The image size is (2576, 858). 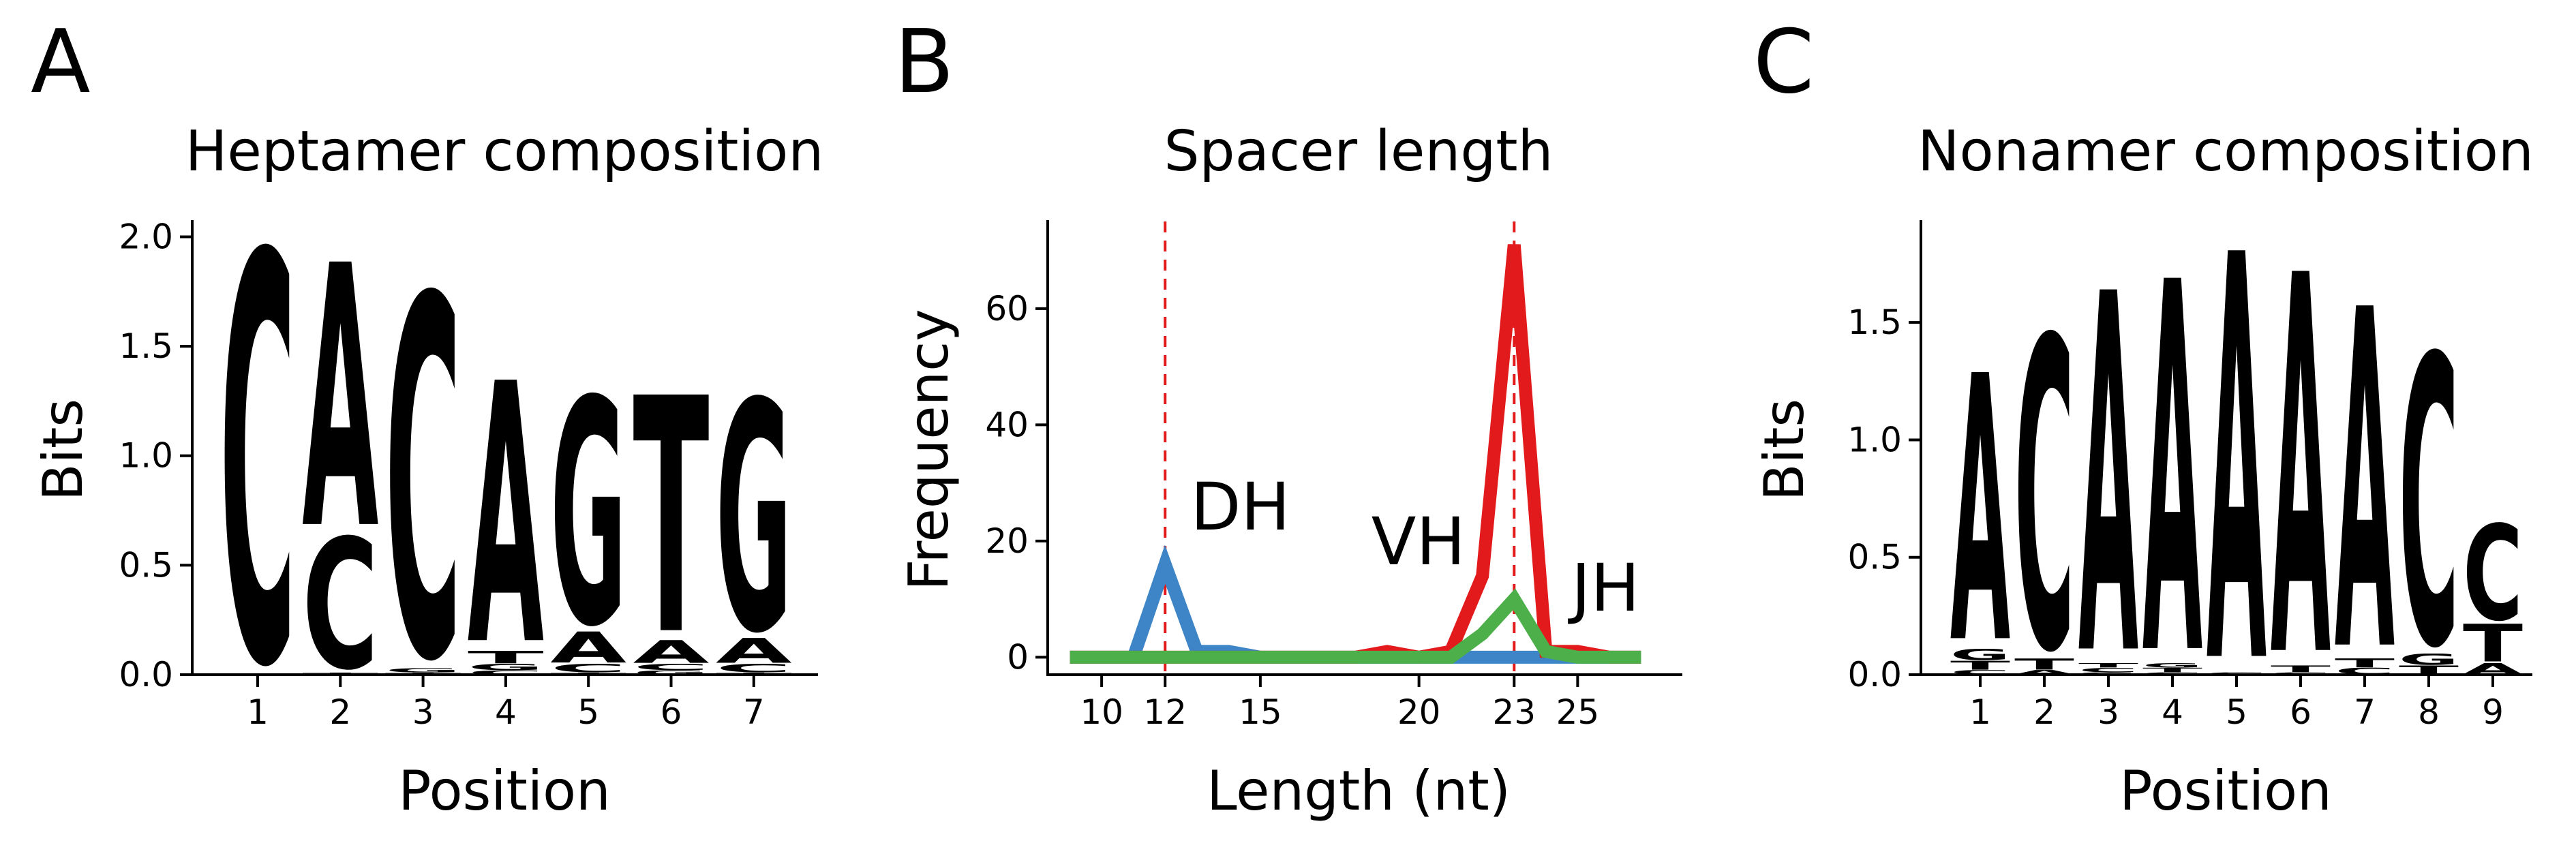 I want to click on x-tick-label: 5, so click(x=2237, y=712).